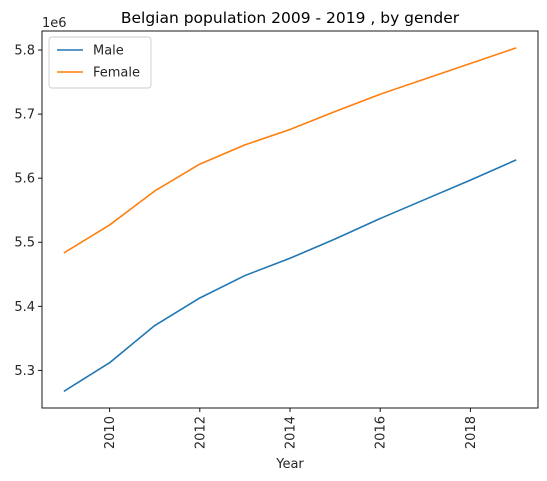  I want to click on y-tick-label: 5.8, so click(24, 51).